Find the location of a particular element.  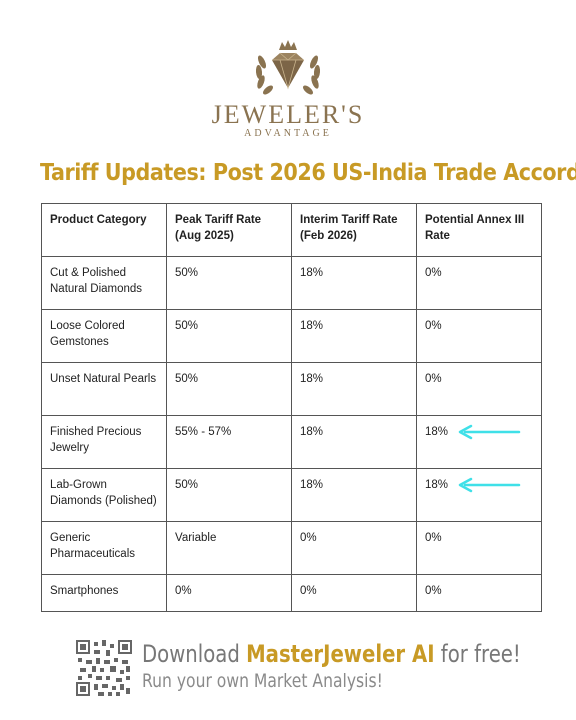

table-cell: Unset Natural Pearls is located at coordinates (104, 389).